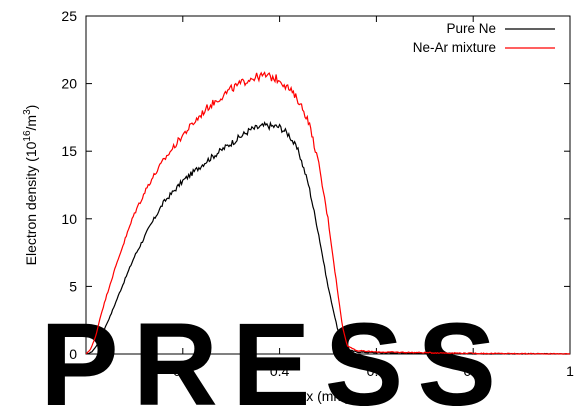 Image resolution: width=580 pixels, height=413 pixels. What do you see at coordinates (69, 219) in the screenshot?
I see `y-tick-label: 10` at bounding box center [69, 219].